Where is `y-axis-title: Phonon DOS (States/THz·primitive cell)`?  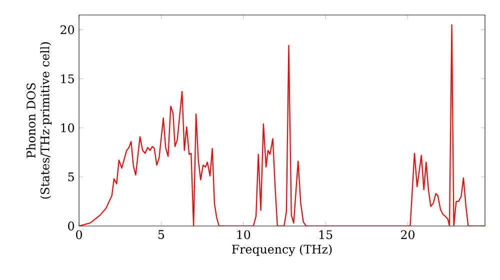 y-axis-title: Phonon DOS (States/THz·primitive cell) is located at coordinates (39, 120).